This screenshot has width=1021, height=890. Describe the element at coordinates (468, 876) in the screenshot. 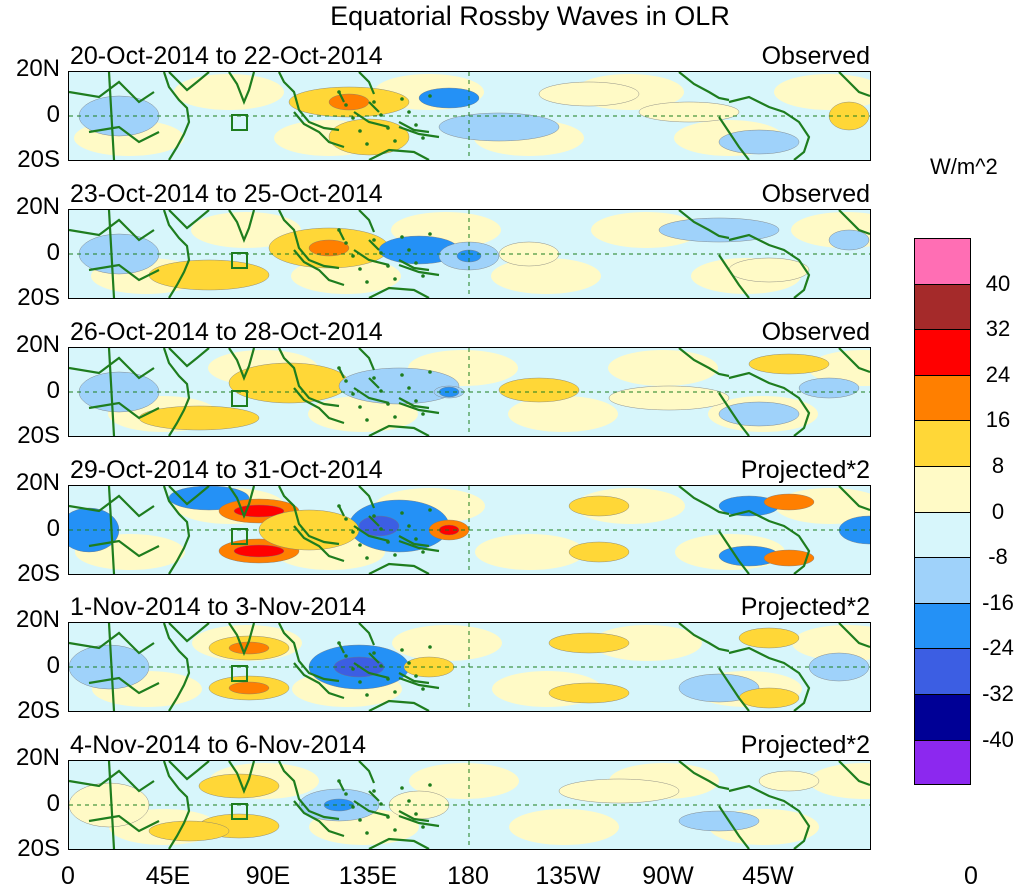

I see `longitude-tick-label: 180` at that location.